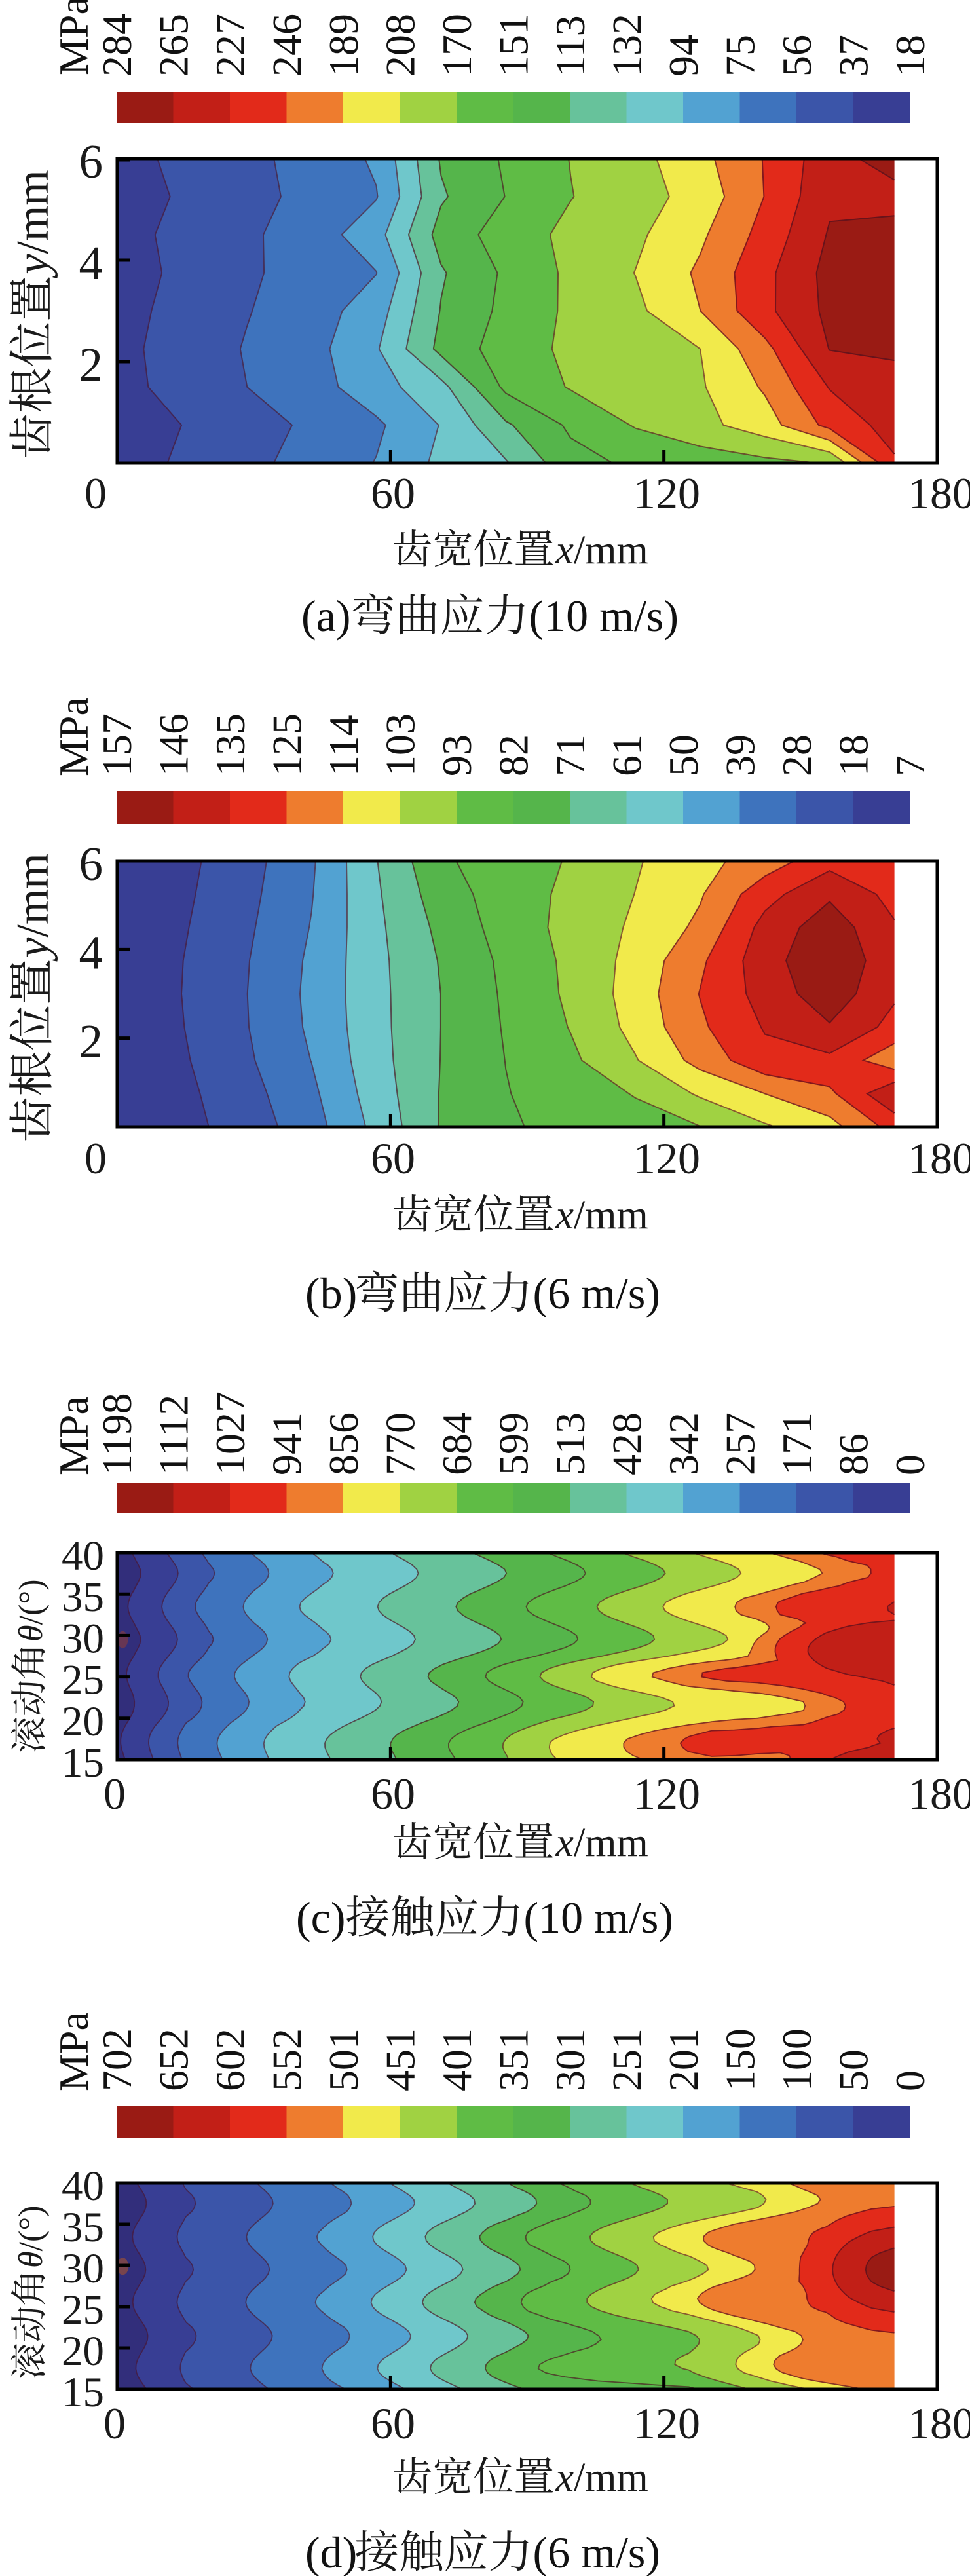 Image resolution: width=970 pixels, height=2576 pixels. Describe the element at coordinates (513, 45) in the screenshot. I see `svg-text: 151` at that location.